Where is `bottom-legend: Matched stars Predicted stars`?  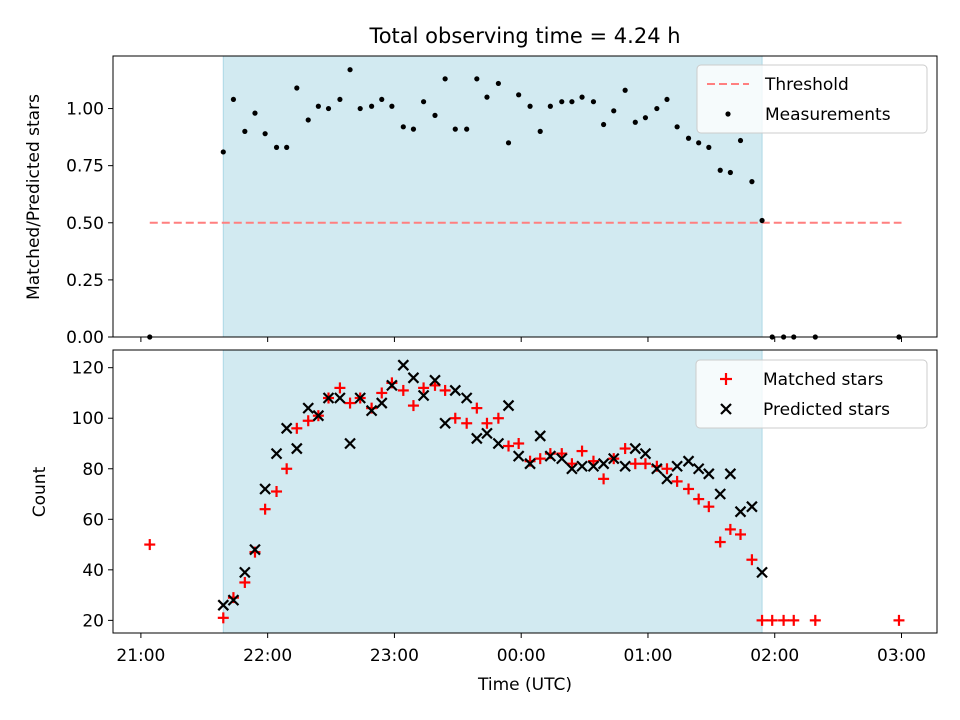 bottom-legend: Matched stars Predicted stars is located at coordinates (811, 394).